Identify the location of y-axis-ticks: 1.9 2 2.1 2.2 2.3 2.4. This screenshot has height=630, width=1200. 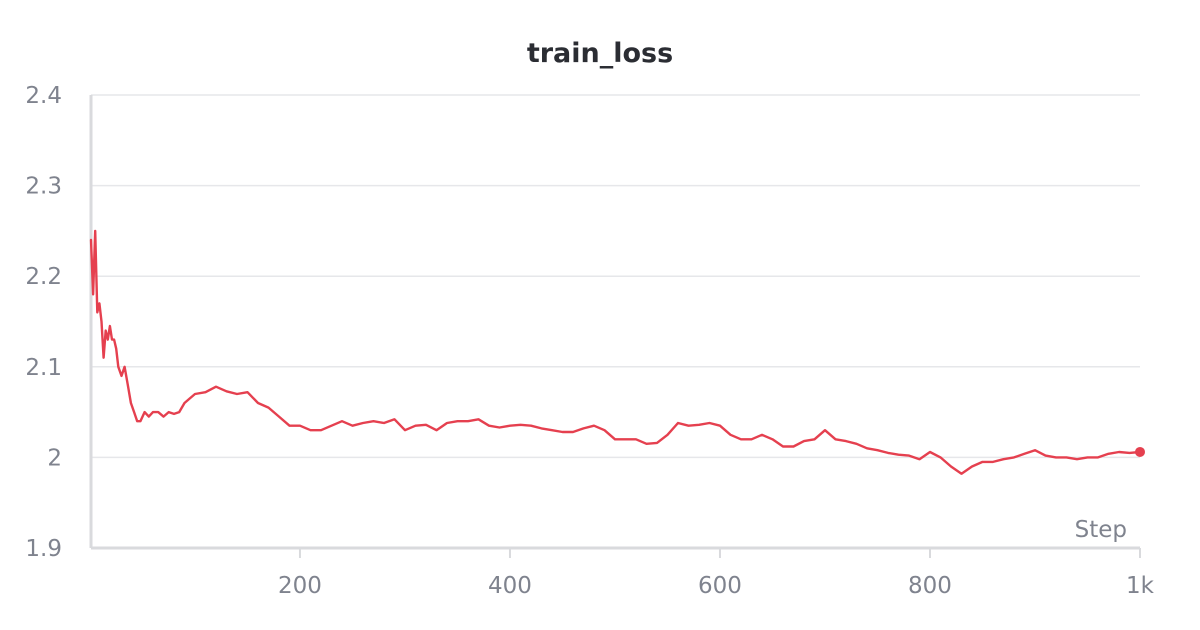
(43, 322).